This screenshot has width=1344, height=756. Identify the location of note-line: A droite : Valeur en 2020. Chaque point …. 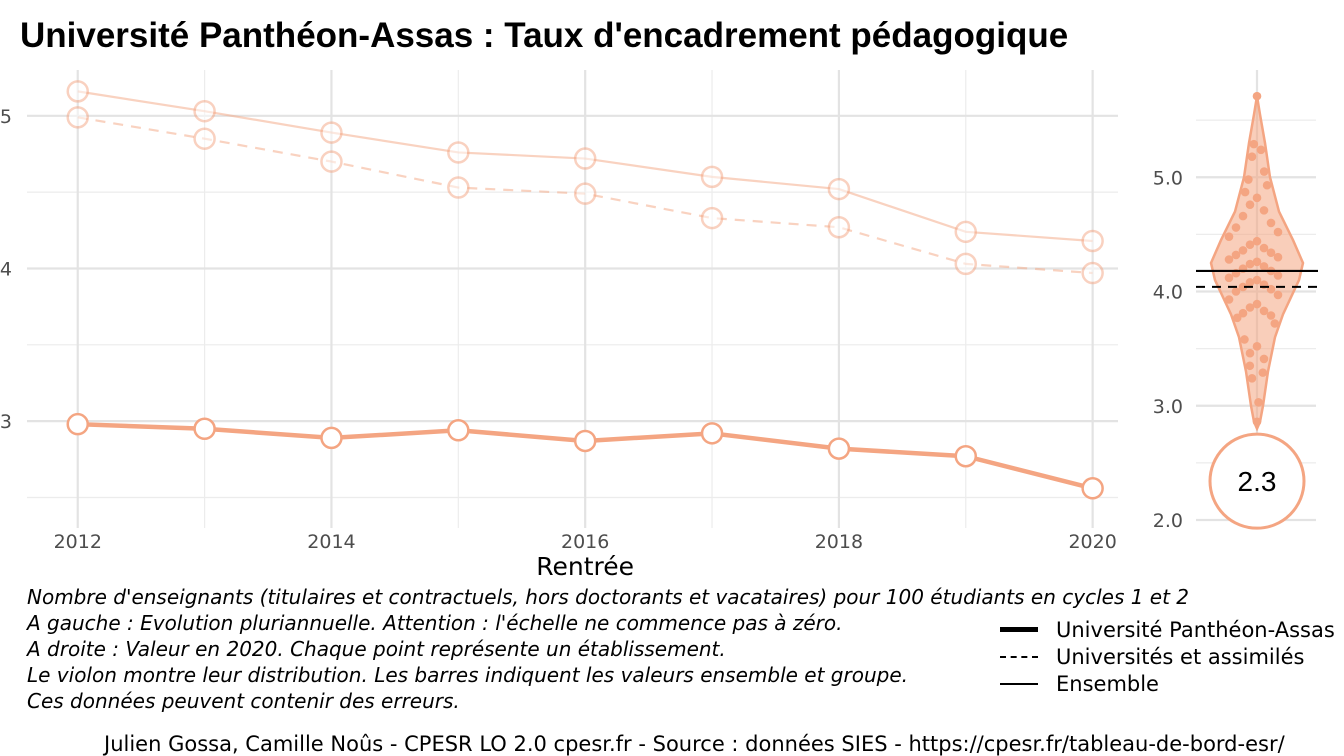
(376, 649).